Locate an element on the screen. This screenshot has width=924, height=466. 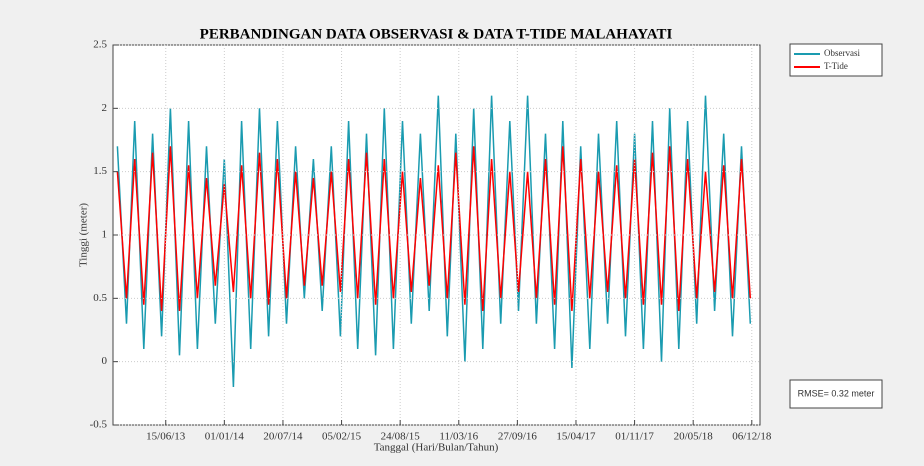
x-tick-label: 20/05/18 is located at coordinates (694, 437).